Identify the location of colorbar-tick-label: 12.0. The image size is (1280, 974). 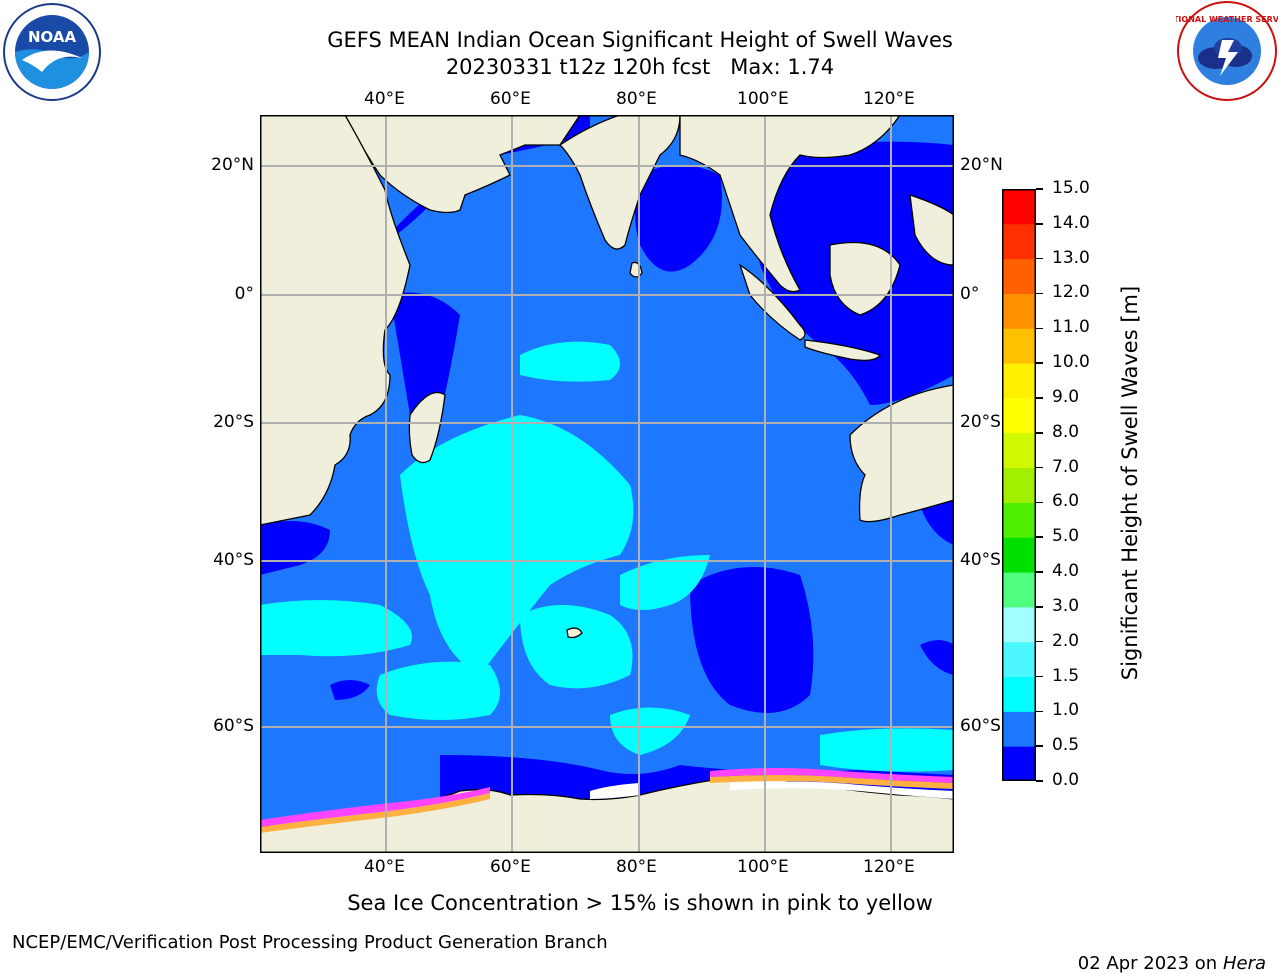
(1071, 292).